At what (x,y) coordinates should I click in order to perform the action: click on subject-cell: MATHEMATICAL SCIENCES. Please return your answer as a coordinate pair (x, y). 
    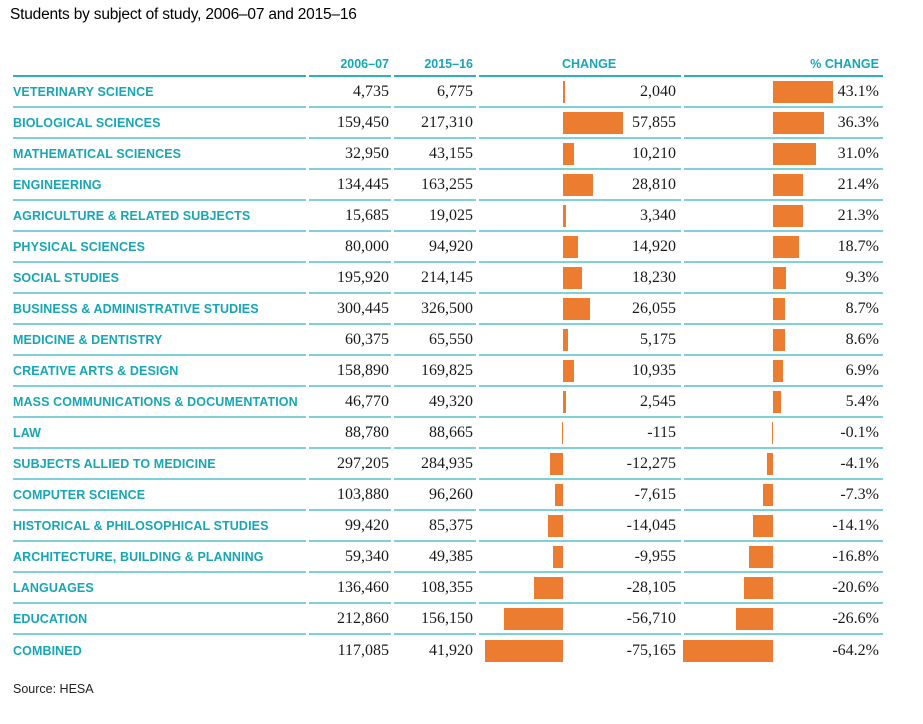
    Looking at the image, I should click on (159, 154).